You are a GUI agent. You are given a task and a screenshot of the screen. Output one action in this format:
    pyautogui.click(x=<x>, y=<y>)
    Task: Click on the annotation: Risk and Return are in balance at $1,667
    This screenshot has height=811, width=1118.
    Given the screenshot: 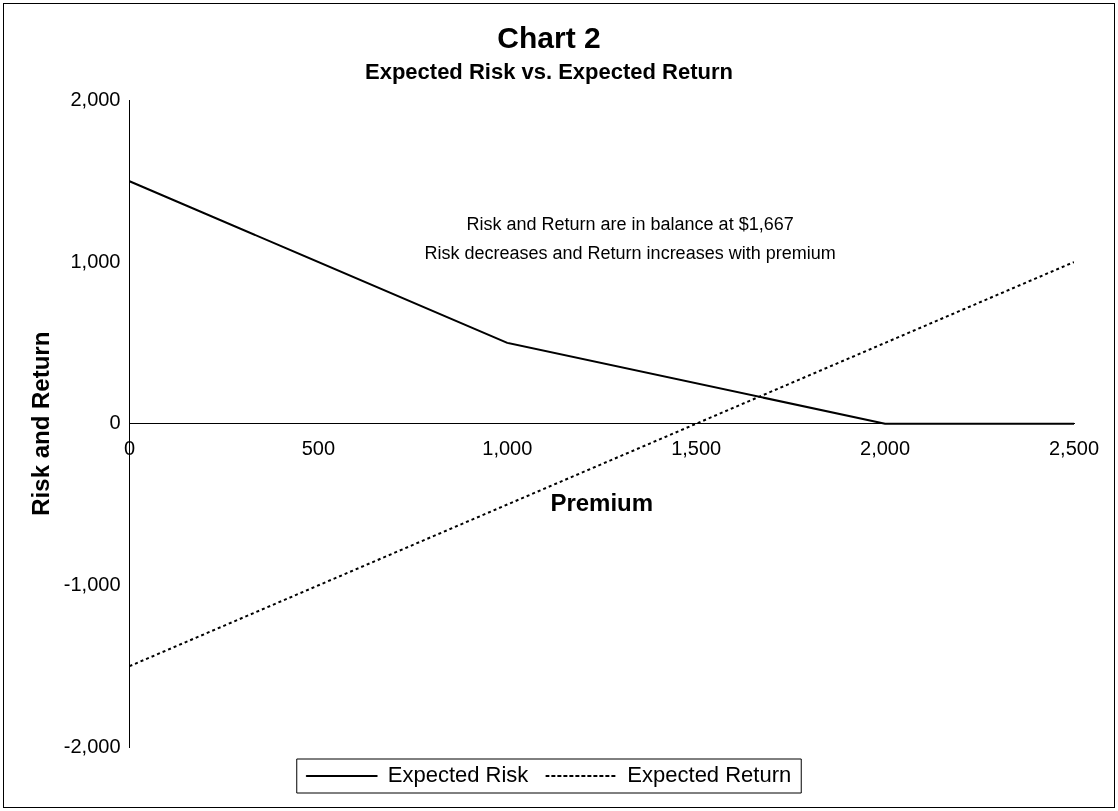 What is the action you would take?
    pyautogui.click(x=630, y=224)
    